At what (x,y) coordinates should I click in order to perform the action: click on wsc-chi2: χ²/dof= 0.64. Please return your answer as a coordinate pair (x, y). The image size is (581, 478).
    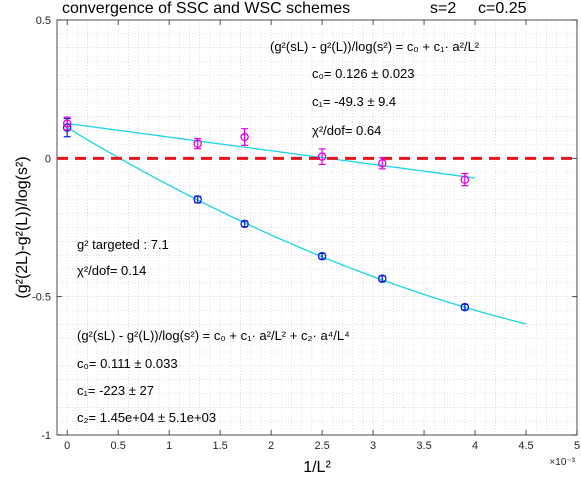
    Looking at the image, I should click on (347, 130).